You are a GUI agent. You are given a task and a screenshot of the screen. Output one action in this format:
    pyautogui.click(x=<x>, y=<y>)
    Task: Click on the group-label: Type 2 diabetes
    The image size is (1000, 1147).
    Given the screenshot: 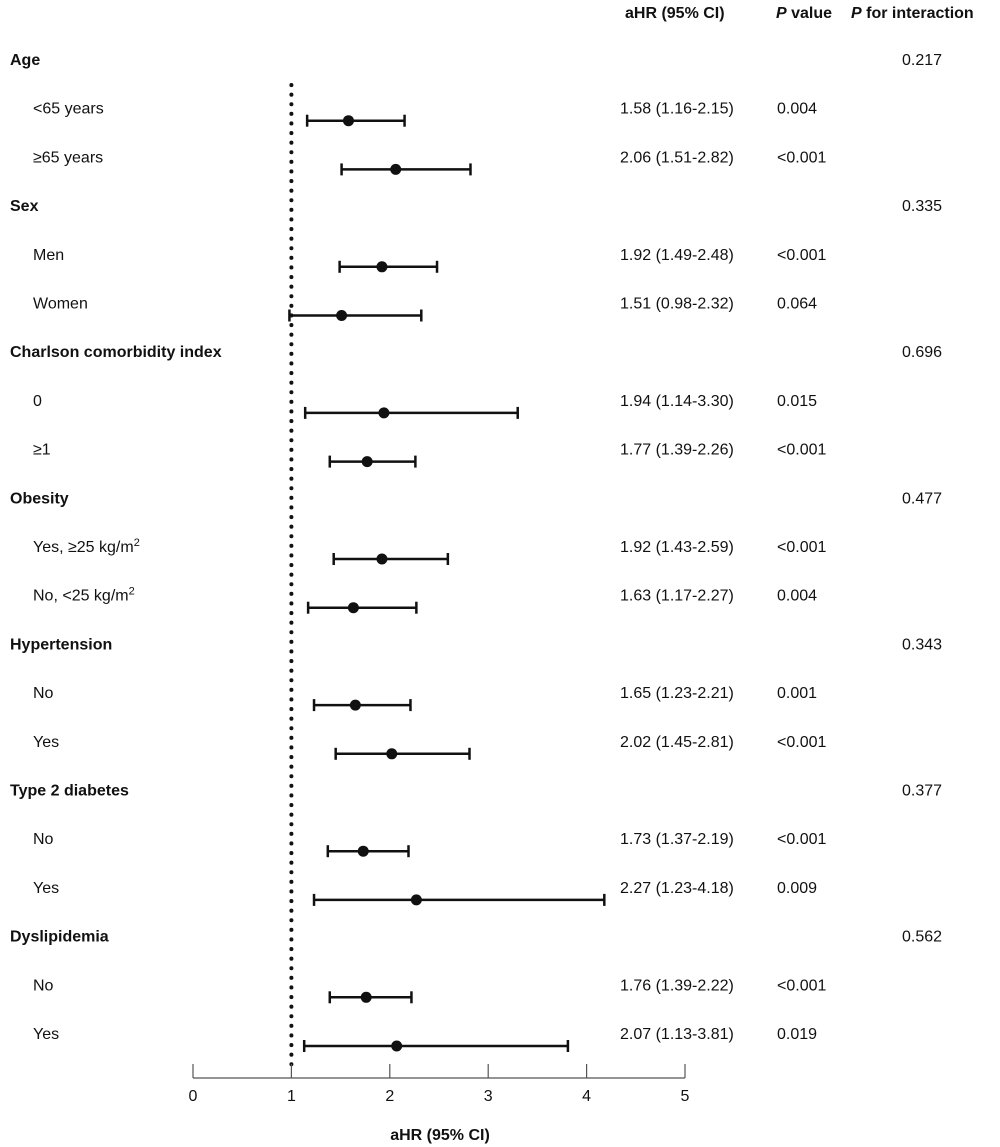 What is the action you would take?
    pyautogui.click(x=69, y=791)
    